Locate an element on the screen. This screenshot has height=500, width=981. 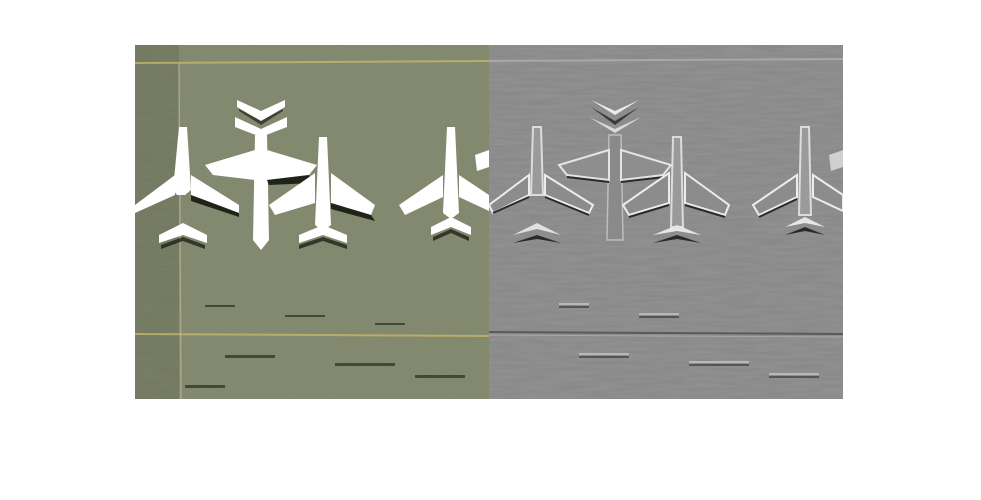
filtered-line-bottom is located at coordinates (666, 333).